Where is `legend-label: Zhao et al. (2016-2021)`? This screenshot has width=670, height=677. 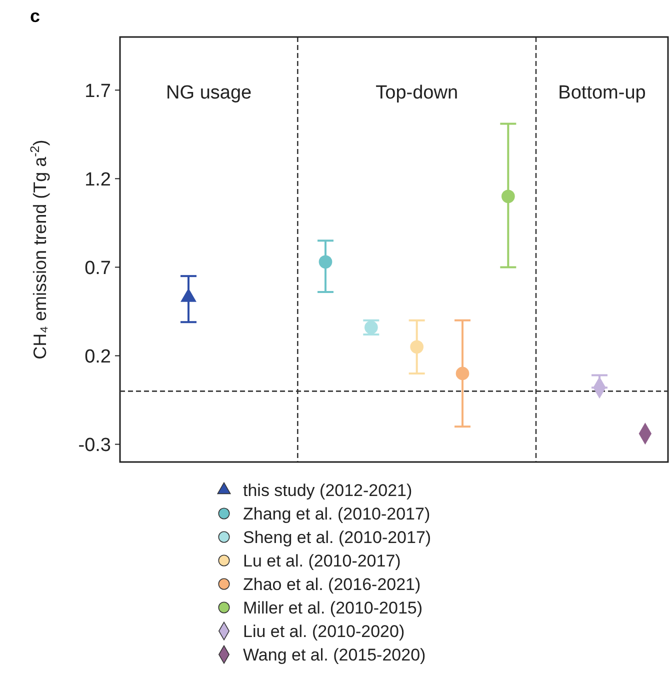 legend-label: Zhao et al. (2016-2021) is located at coordinates (332, 584).